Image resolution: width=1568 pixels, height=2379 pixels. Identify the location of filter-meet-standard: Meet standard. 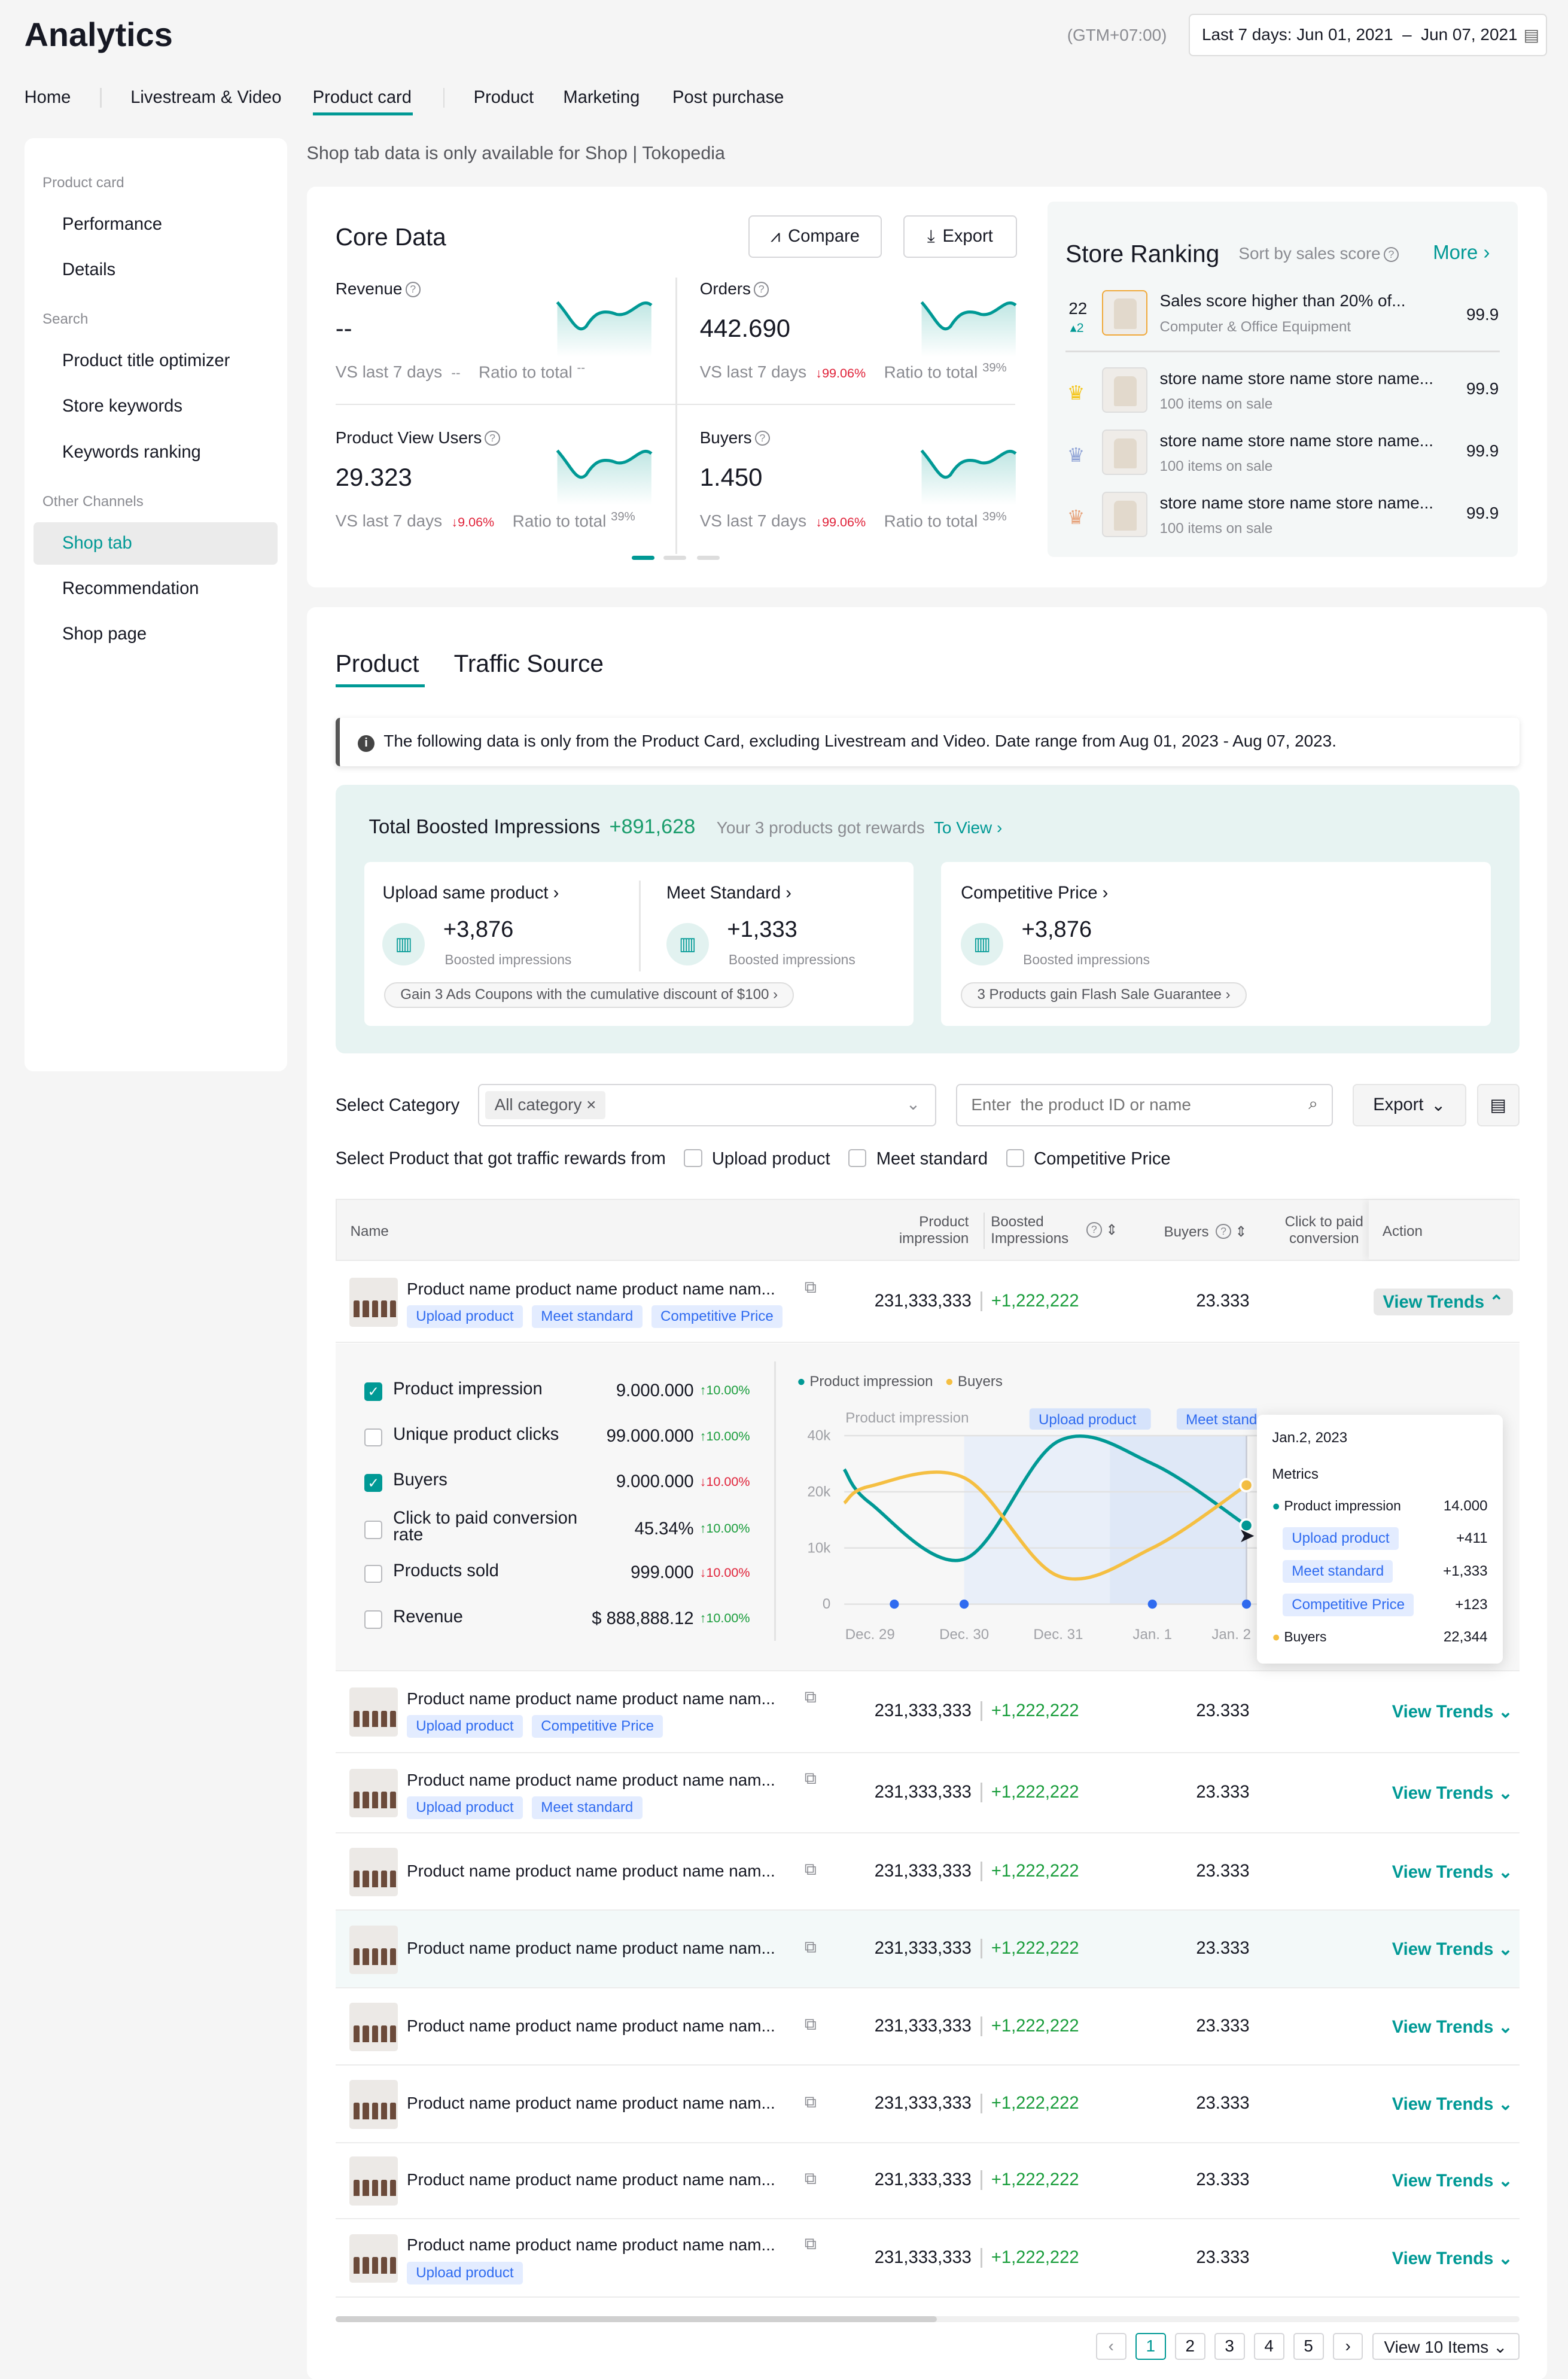
(918, 1159).